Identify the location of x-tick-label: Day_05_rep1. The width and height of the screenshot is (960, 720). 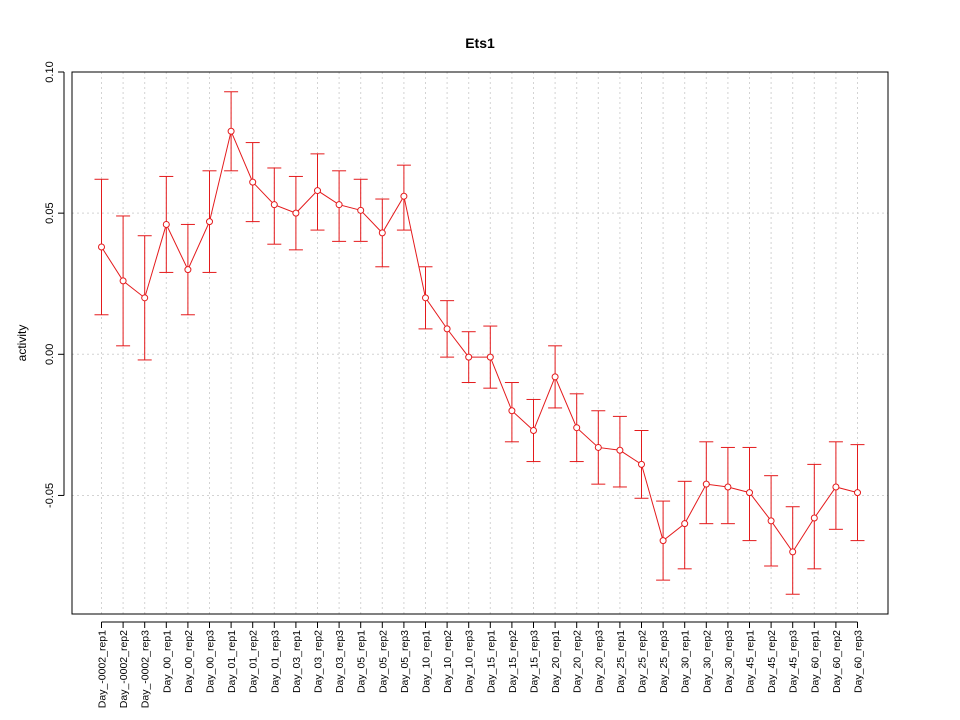
(362, 661).